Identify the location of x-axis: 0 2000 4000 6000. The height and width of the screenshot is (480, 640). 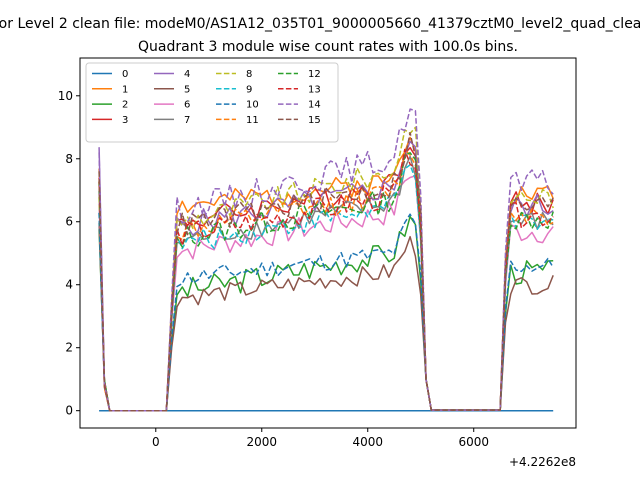
(320, 438).